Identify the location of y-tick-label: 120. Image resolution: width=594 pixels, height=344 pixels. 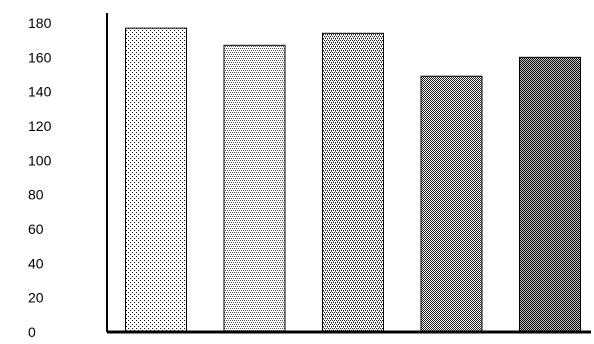
(40, 126).